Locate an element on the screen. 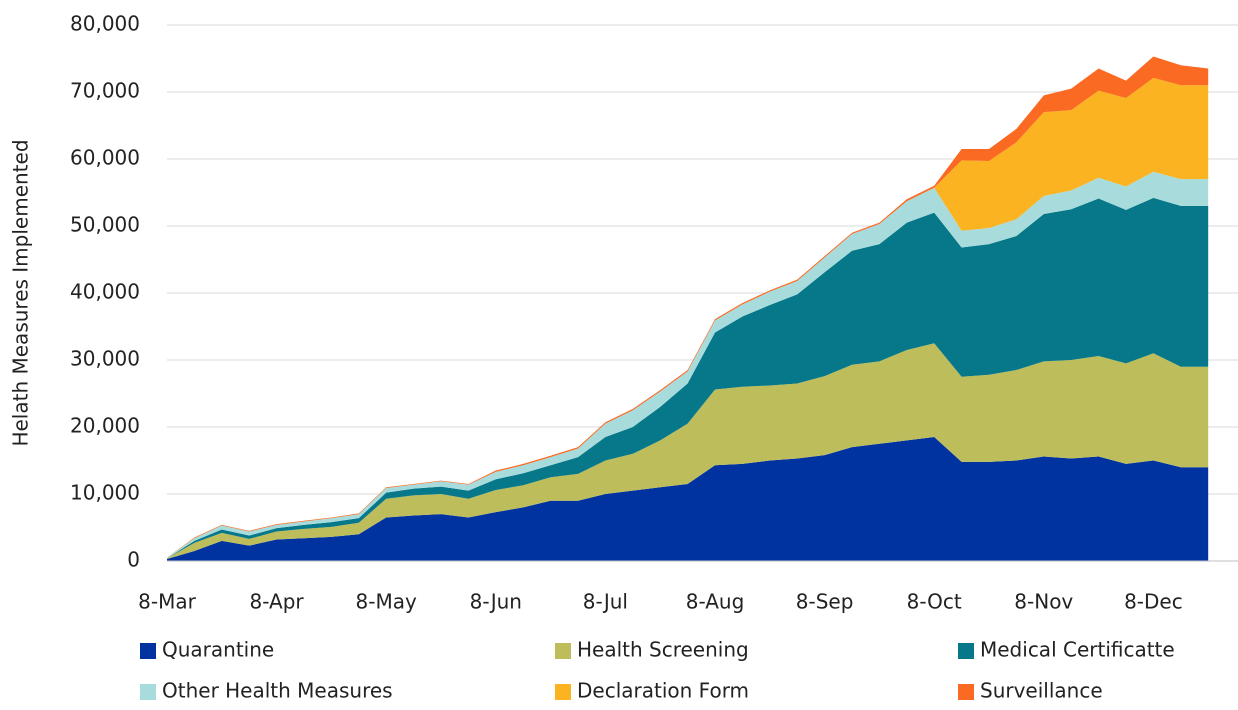 The image size is (1238, 710). x-tick-label: 8-Apr is located at coordinates (277, 602).